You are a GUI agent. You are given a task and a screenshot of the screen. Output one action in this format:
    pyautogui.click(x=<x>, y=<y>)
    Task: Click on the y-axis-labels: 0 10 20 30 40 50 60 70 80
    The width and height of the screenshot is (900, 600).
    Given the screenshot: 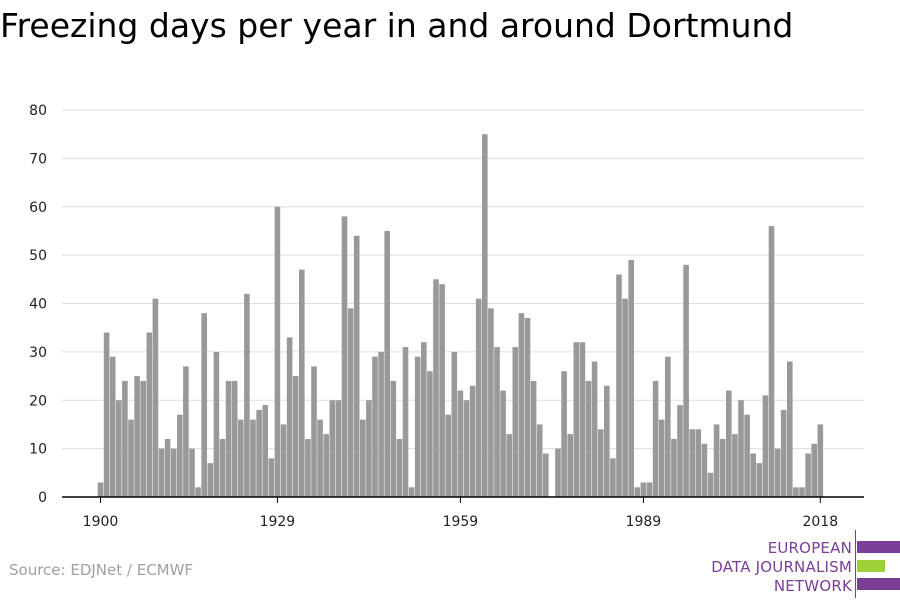 What is the action you would take?
    pyautogui.click(x=38, y=304)
    